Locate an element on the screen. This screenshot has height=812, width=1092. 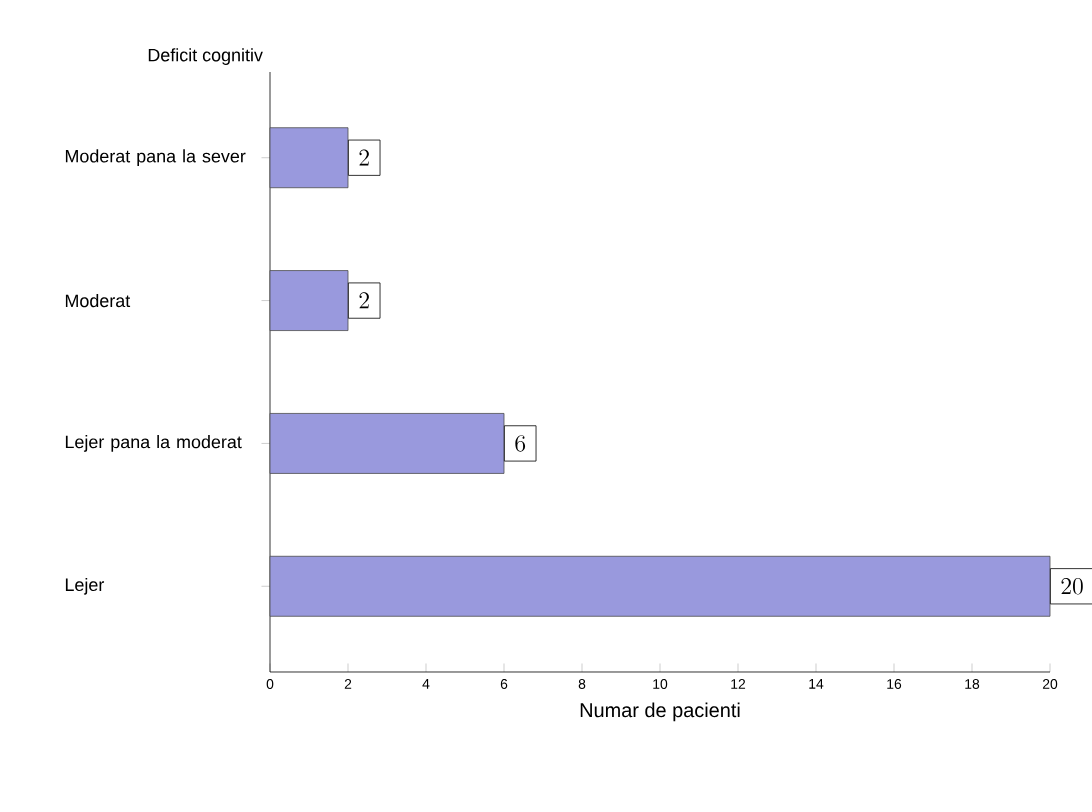
data-label: 20 is located at coordinates (1072, 586).